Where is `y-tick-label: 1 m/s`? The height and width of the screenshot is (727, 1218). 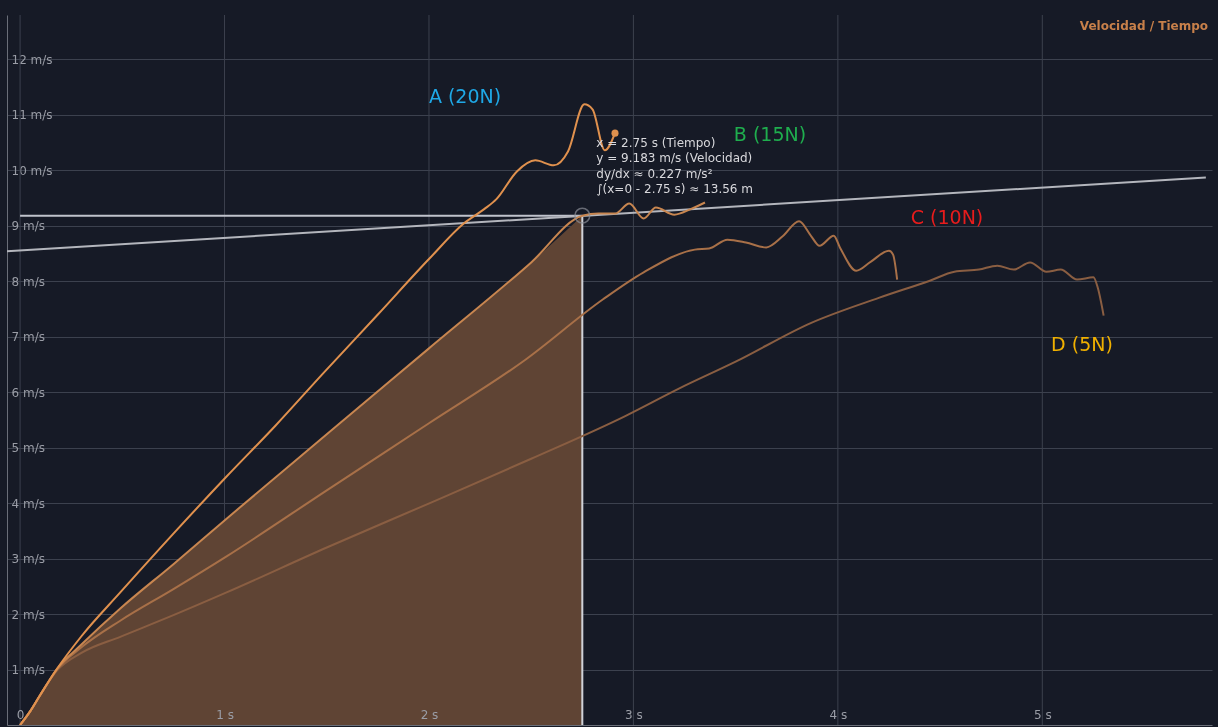
y-tick-label: 1 m/s is located at coordinates (28, 670).